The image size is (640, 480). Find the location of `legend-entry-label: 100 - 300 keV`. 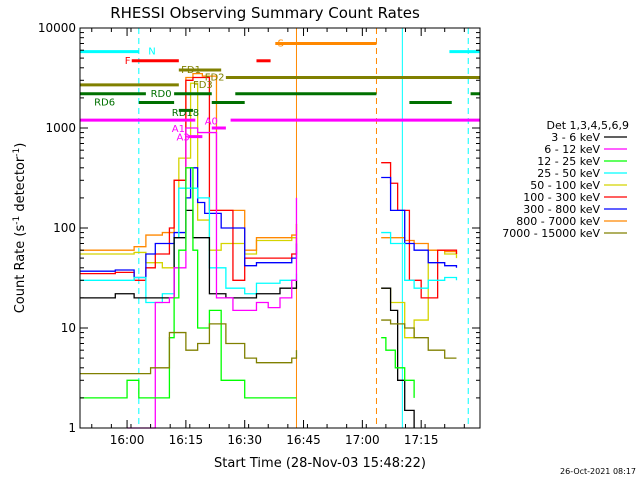

legend-entry-label: 100 - 300 keV is located at coordinates (561, 197).